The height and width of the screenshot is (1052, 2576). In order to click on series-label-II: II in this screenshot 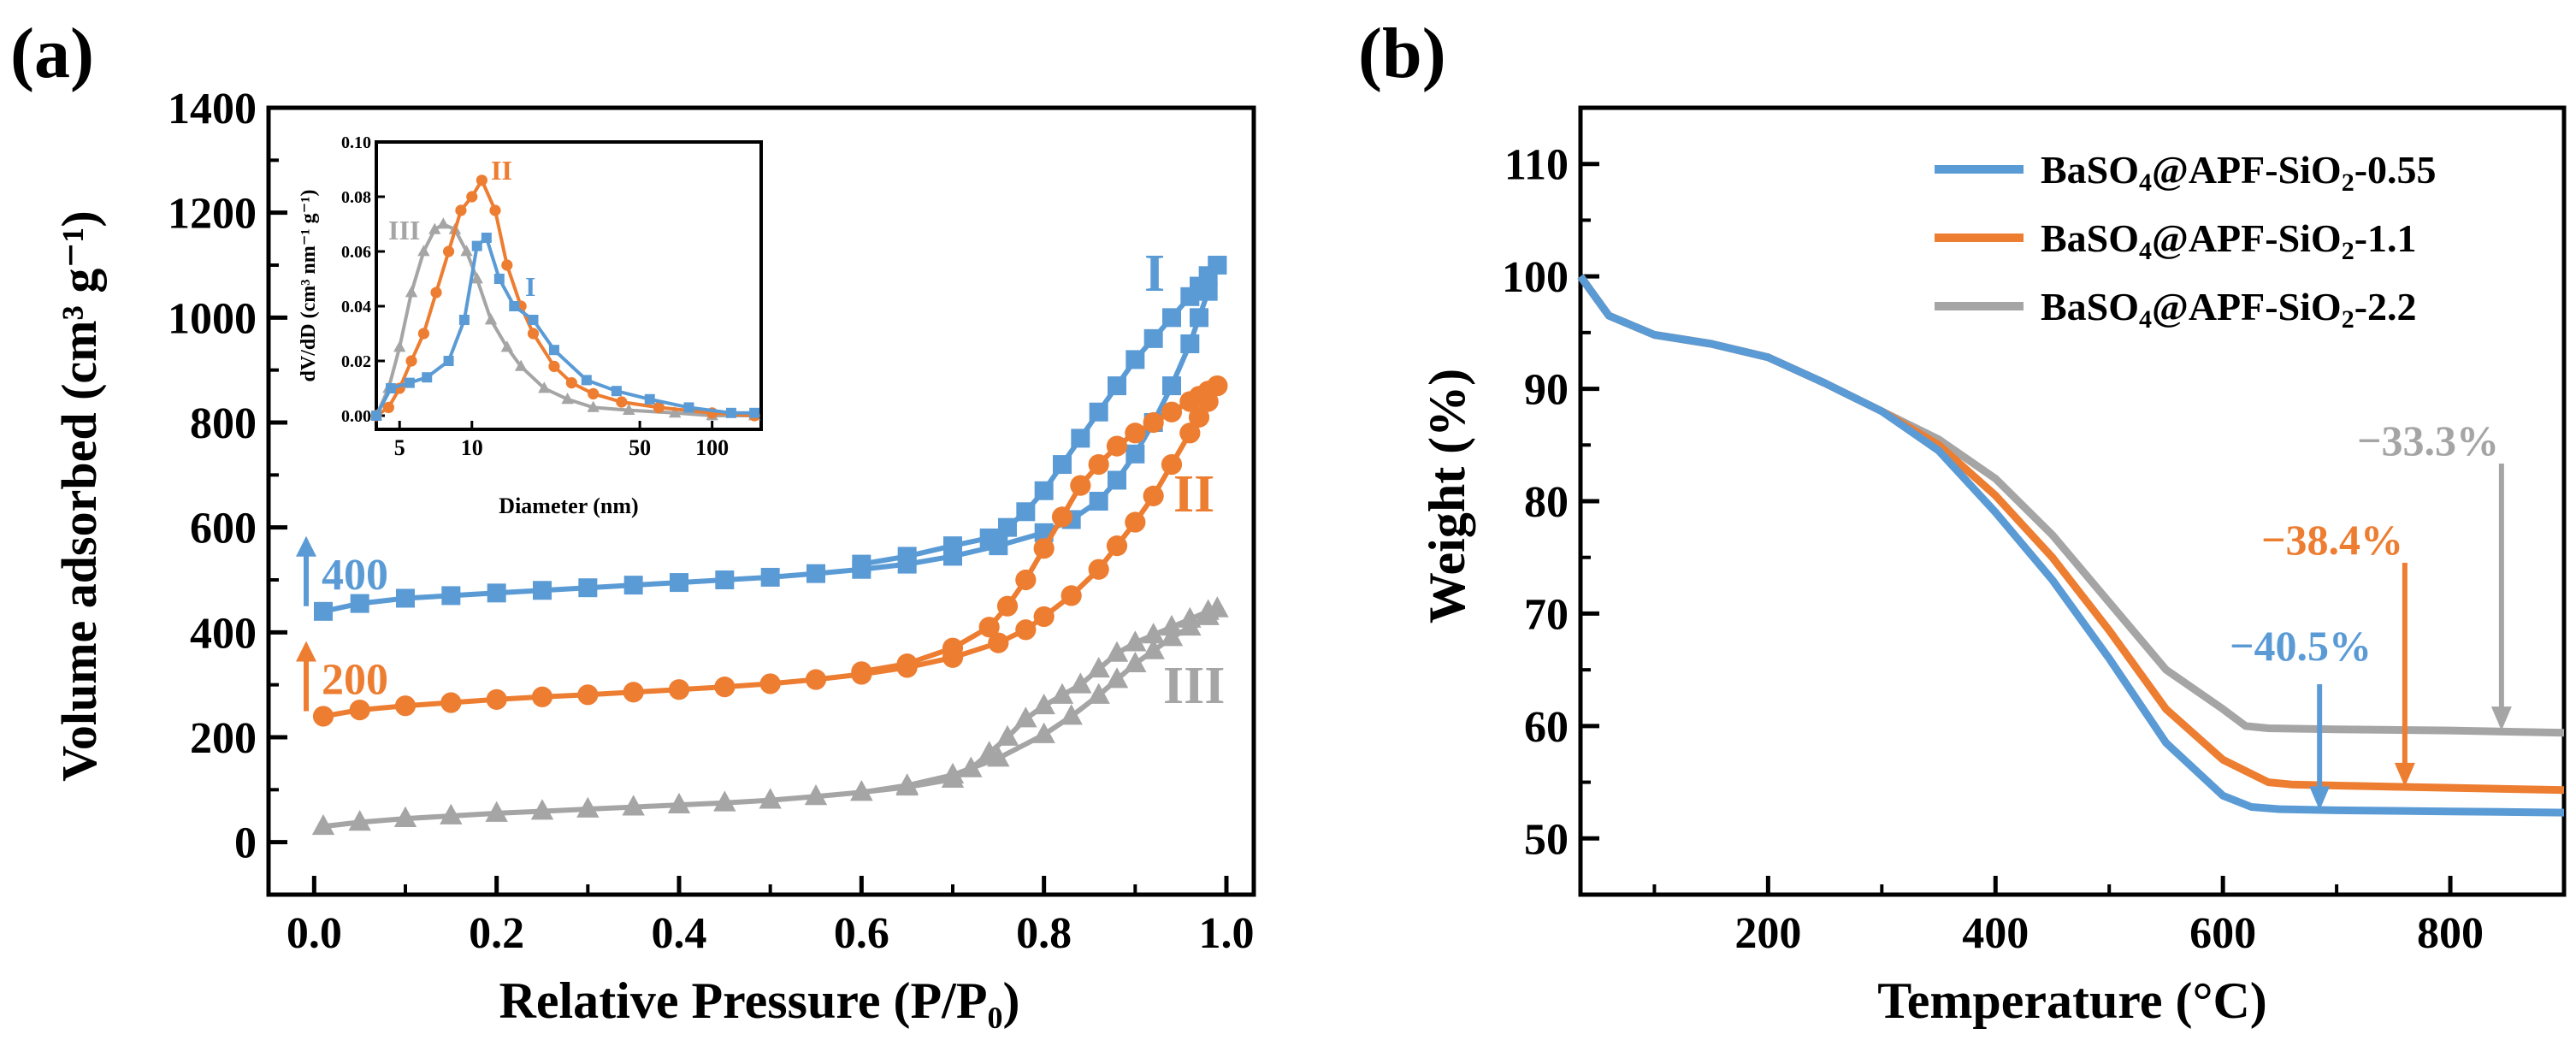, I will do `click(1193, 494)`.